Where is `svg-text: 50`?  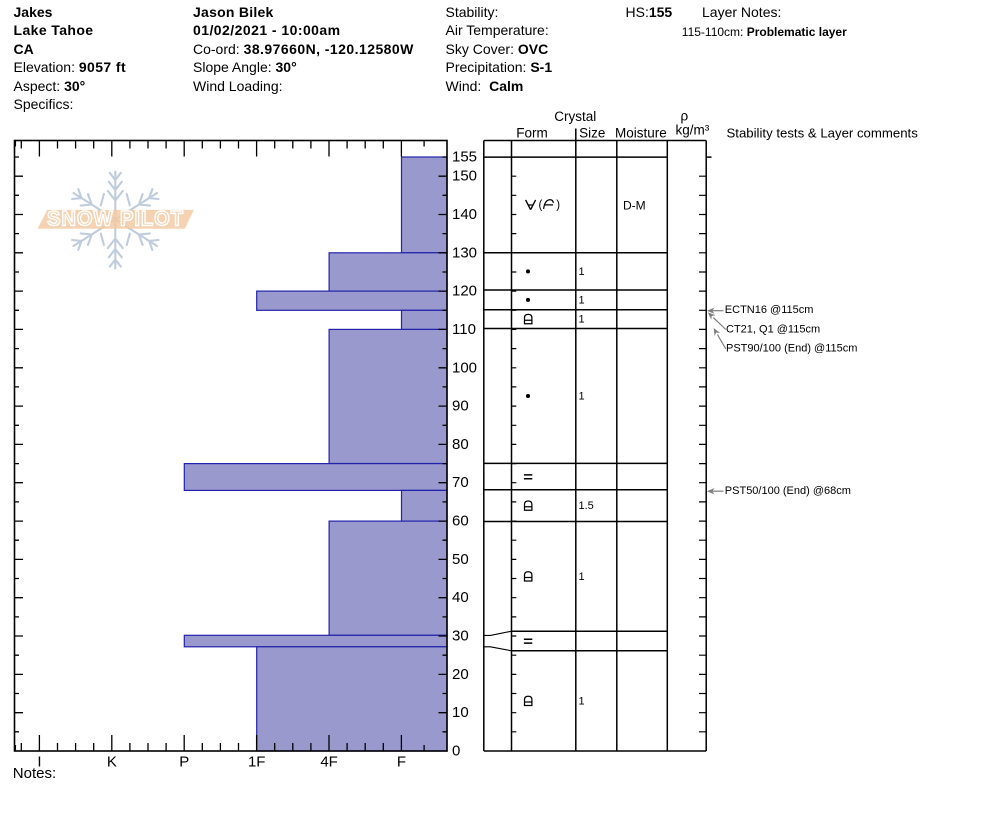 svg-text: 50 is located at coordinates (460, 559).